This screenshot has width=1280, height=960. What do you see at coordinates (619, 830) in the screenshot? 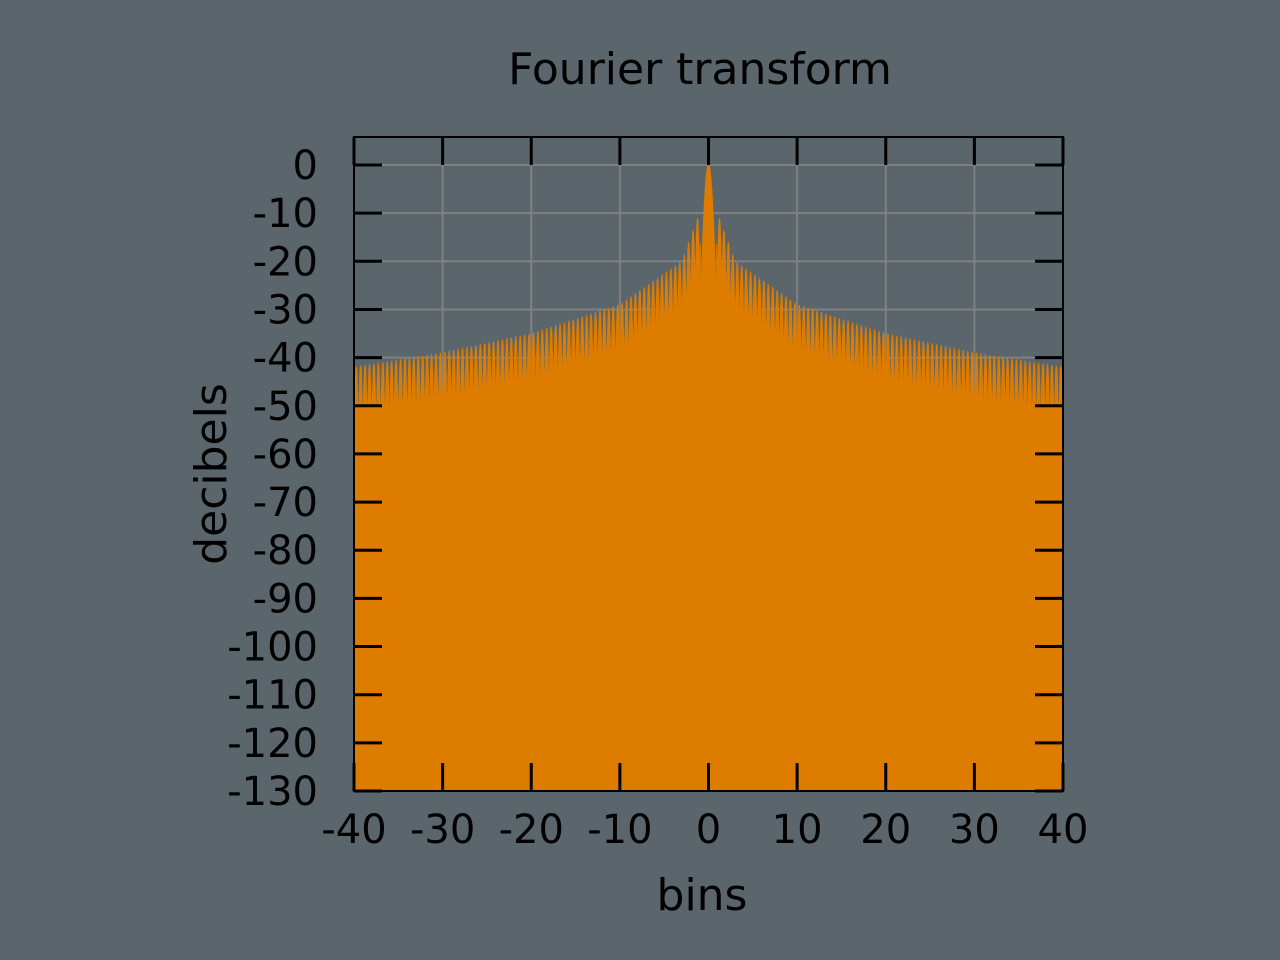
I see `x-tick-label: -10` at bounding box center [619, 830].